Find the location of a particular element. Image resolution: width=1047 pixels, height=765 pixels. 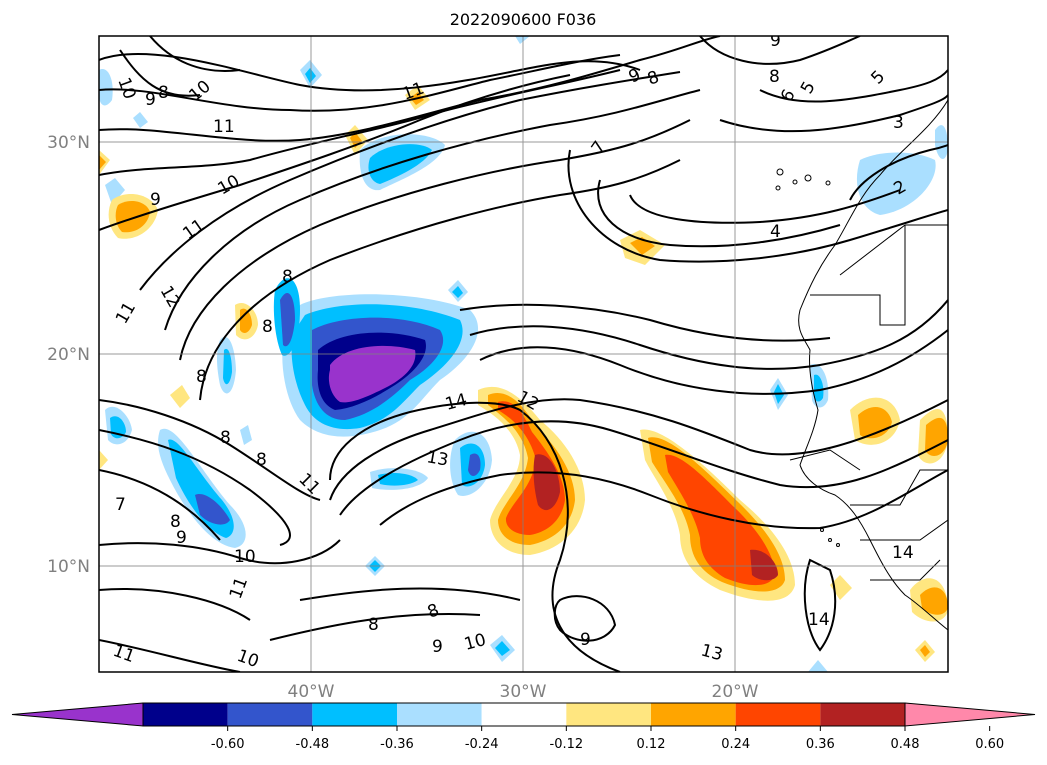

colorbar-extend-max is located at coordinates (970, 714).